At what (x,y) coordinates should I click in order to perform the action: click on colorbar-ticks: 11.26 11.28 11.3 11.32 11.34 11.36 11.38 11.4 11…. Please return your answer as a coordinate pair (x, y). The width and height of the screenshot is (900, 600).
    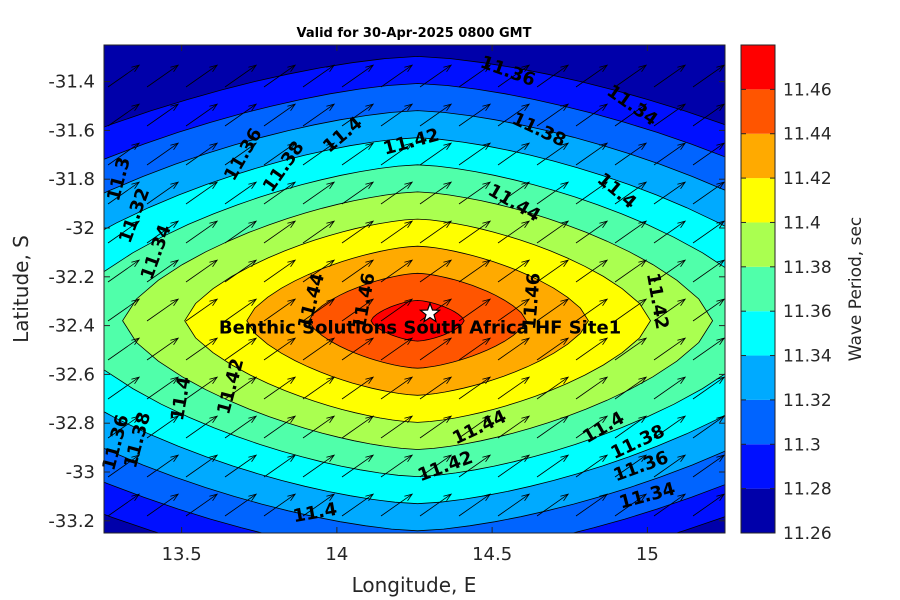
    Looking at the image, I should click on (786, 312).